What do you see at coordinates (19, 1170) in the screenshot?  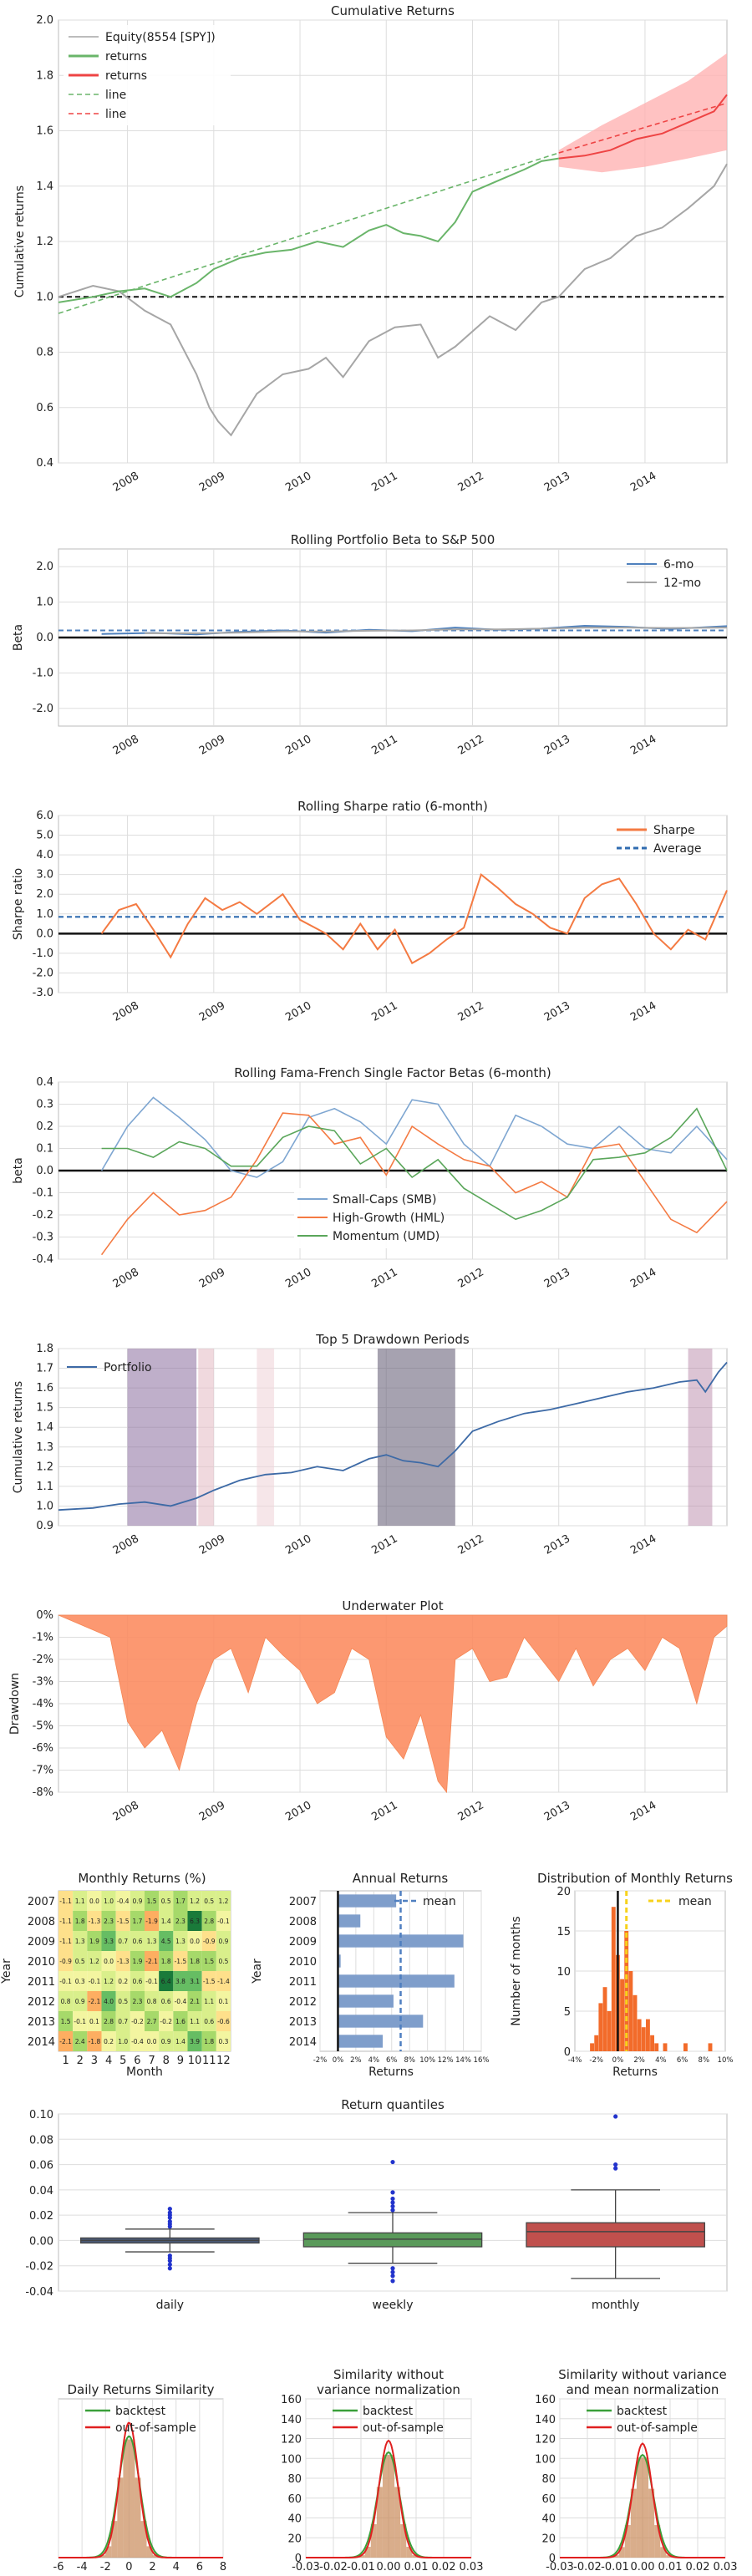 I see `famafrench-y-axis-label: beta` at bounding box center [19, 1170].